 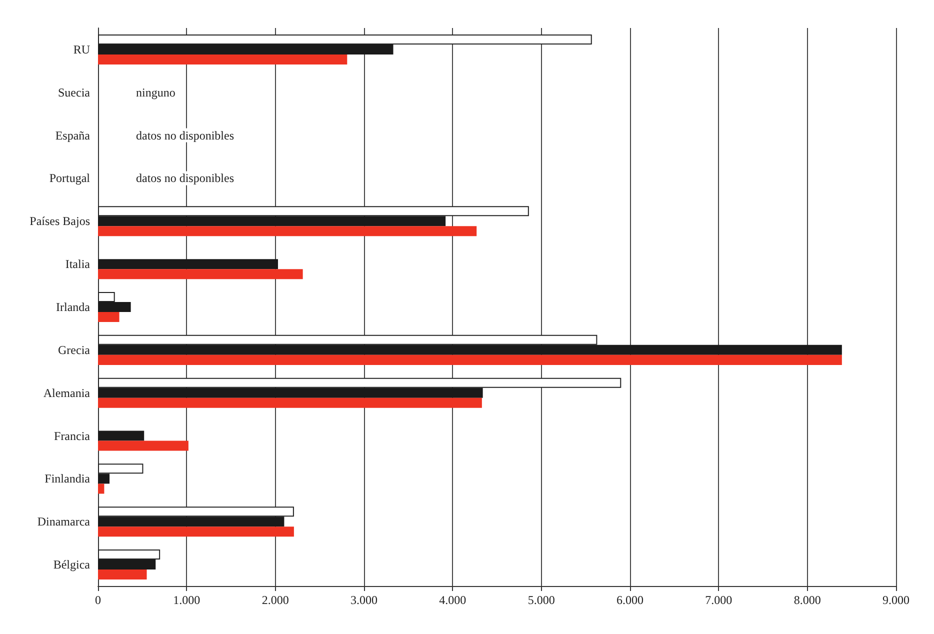 I want to click on y-tick-label: Alemania, so click(x=67, y=393).